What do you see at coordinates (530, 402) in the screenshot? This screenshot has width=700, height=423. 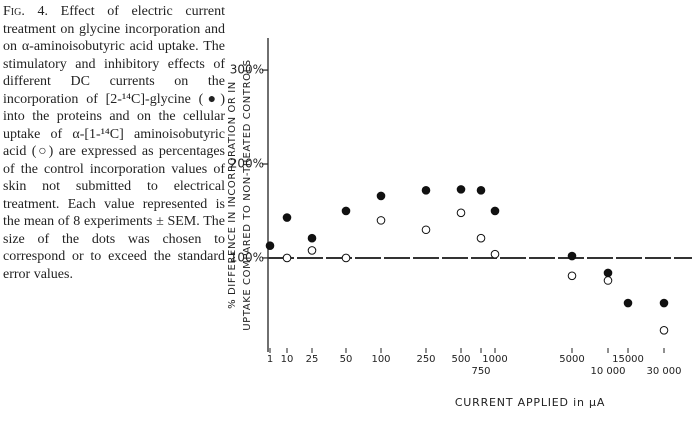 I see `x-axis-label: CURRENT APPLIED in µA` at bounding box center [530, 402].